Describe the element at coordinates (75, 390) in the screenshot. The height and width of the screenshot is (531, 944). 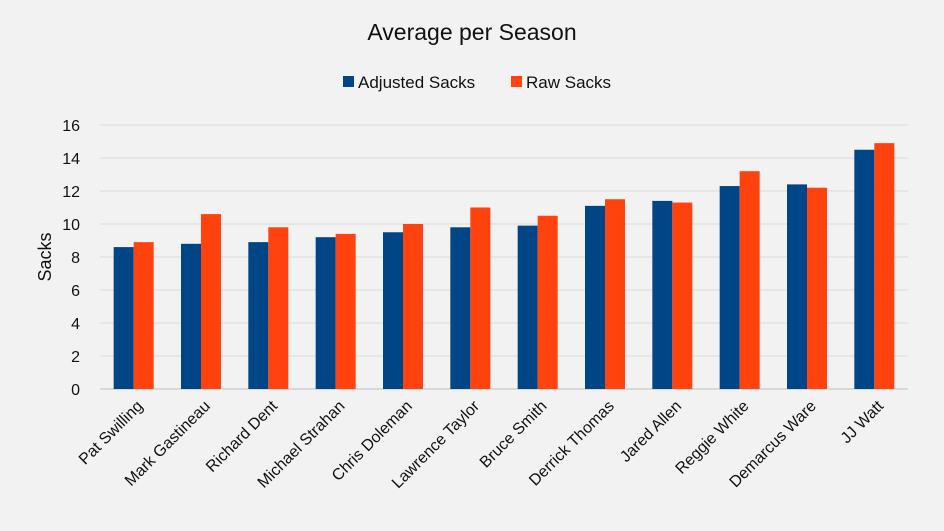
I see `y-tick-label: 0` at that location.